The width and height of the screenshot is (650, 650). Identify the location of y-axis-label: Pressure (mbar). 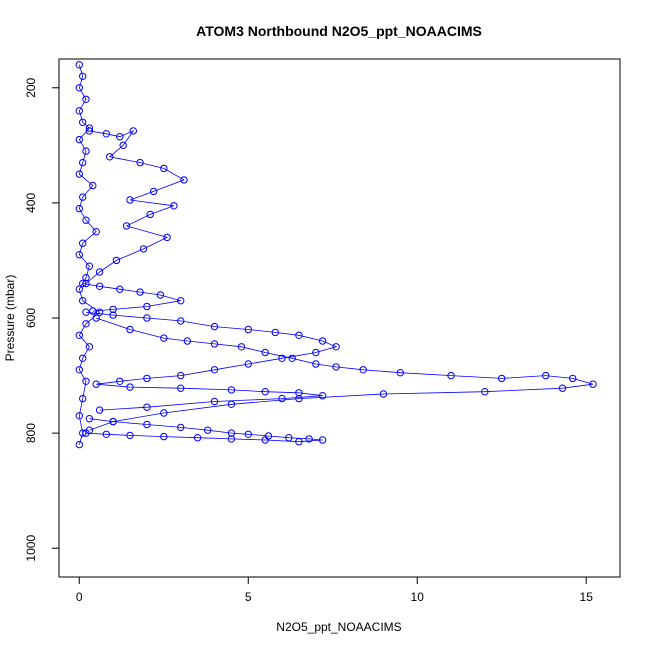
(10, 318).